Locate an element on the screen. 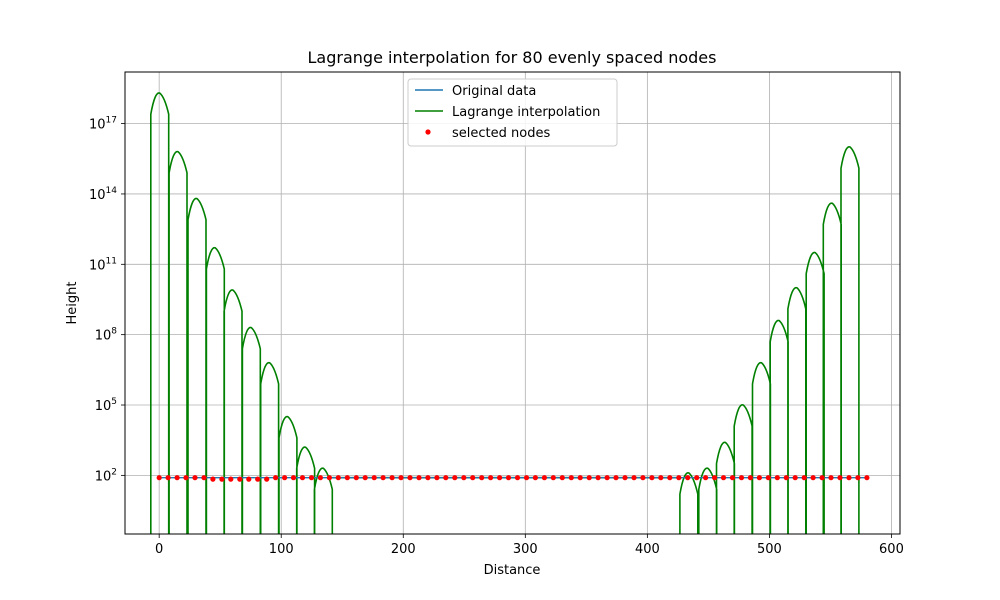  x-tick-label: 400 is located at coordinates (647, 549).